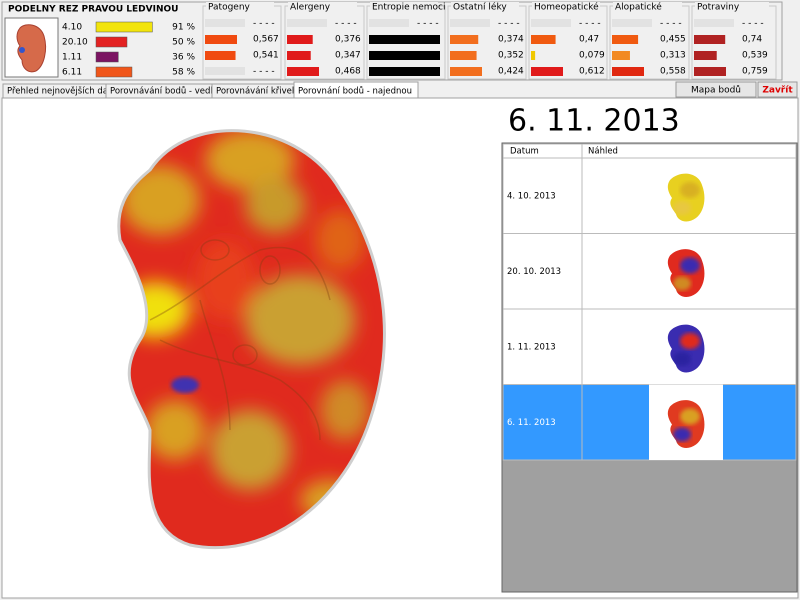 The width and height of the screenshot is (800, 600). Describe the element at coordinates (348, 72) in the screenshot. I see `metric-value: 0,468` at that location.